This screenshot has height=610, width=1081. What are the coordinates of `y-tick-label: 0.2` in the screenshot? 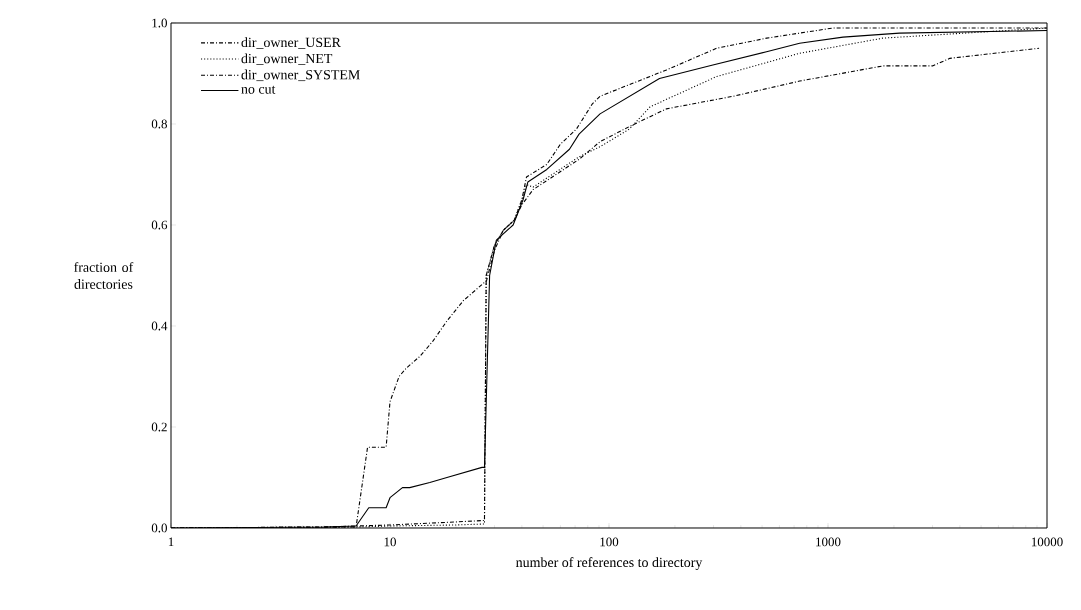 It's located at (159, 427).